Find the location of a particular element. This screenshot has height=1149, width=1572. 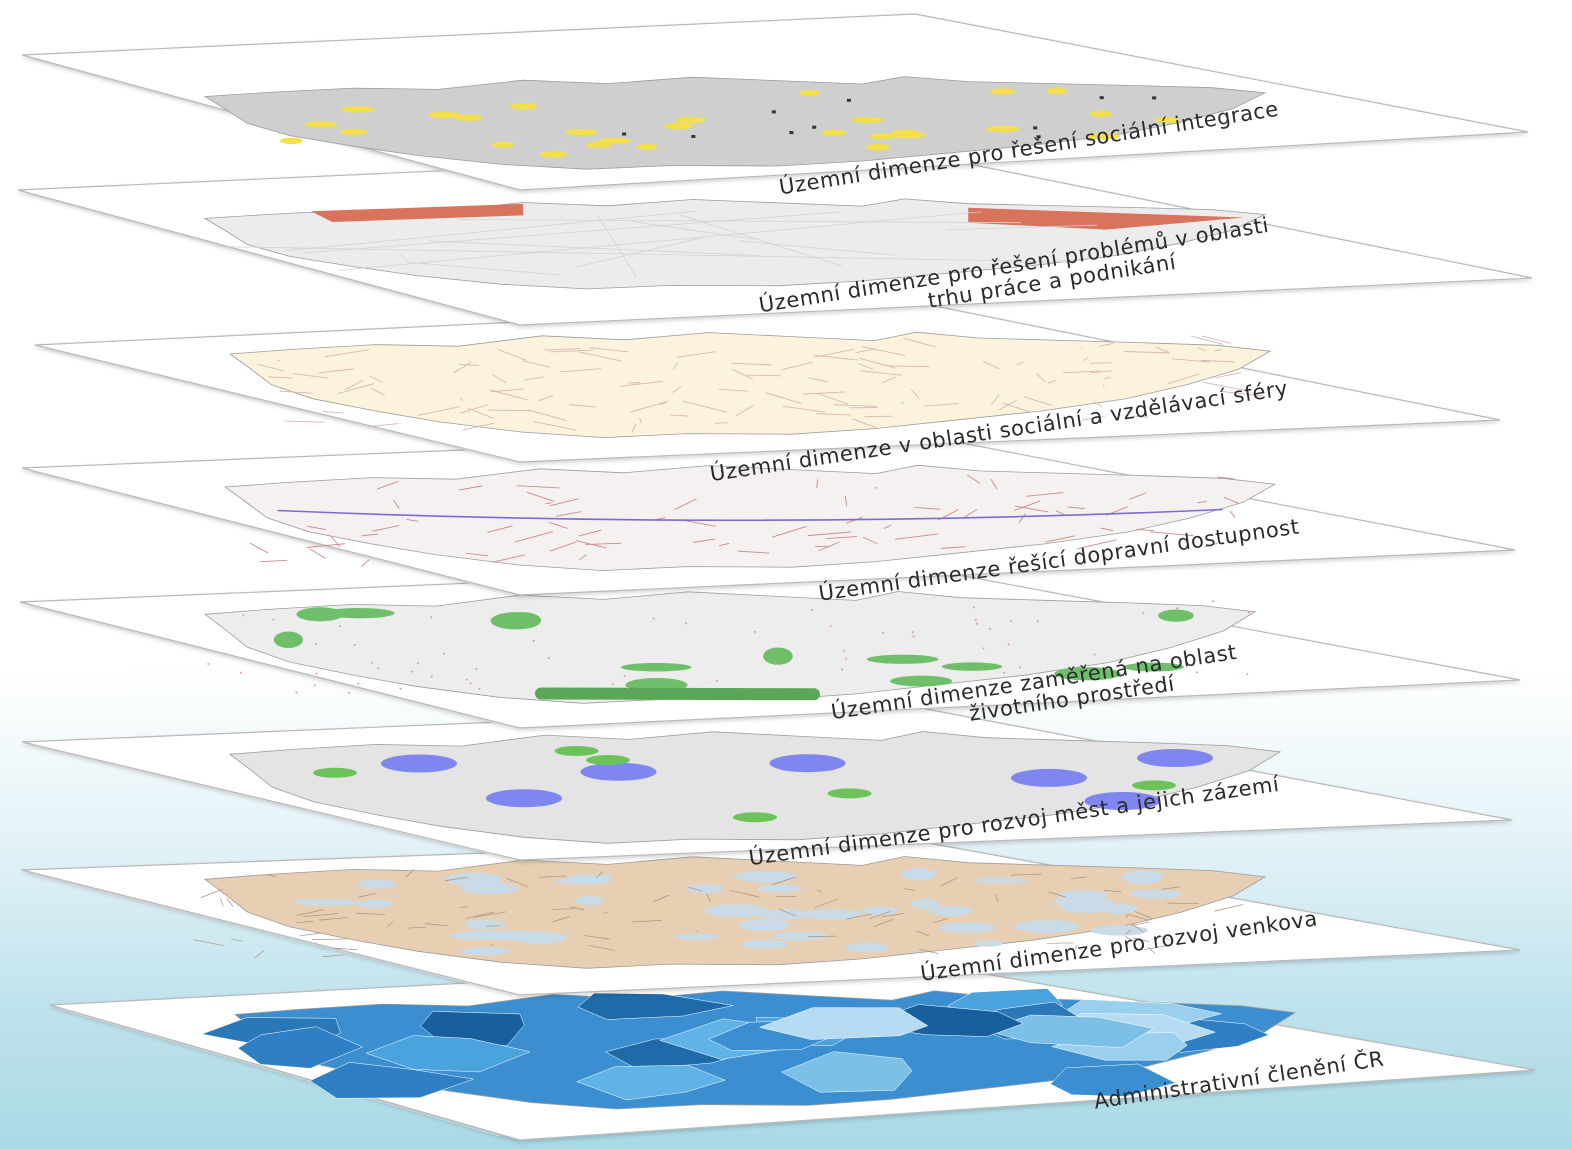

map-layer-rural: Územní dimenze pro rozvoj venkova is located at coordinates (771, 916).